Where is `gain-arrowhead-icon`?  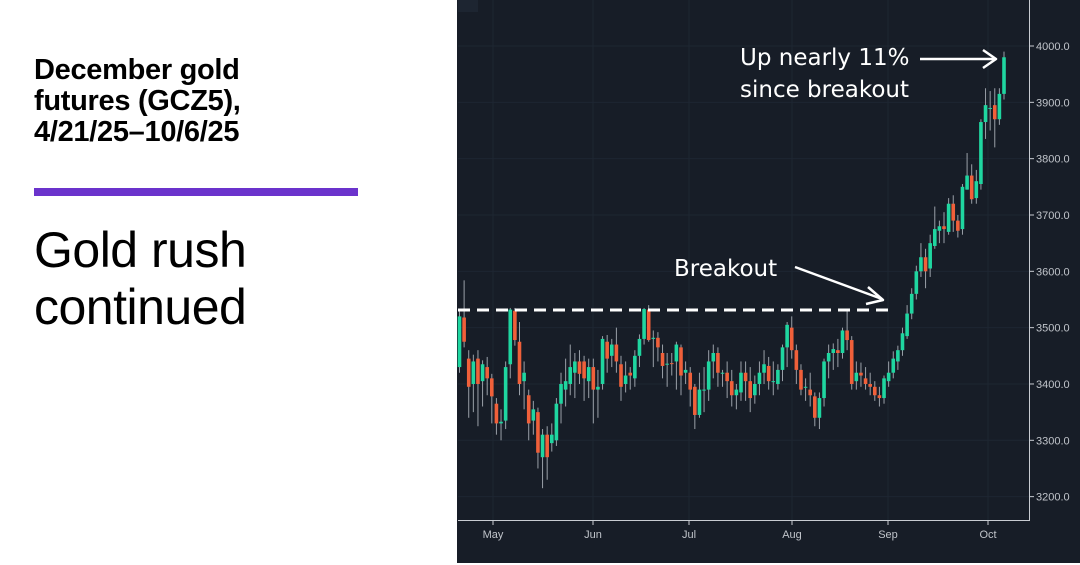
gain-arrowhead-icon is located at coordinates (990, 59).